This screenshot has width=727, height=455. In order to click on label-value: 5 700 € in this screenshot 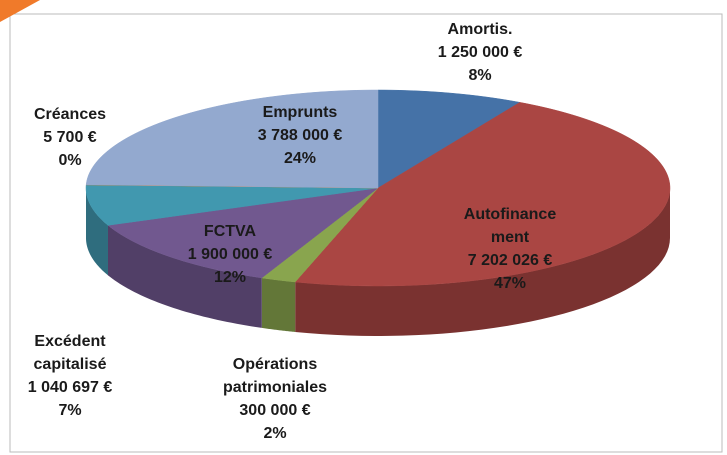, I will do `click(70, 137)`.